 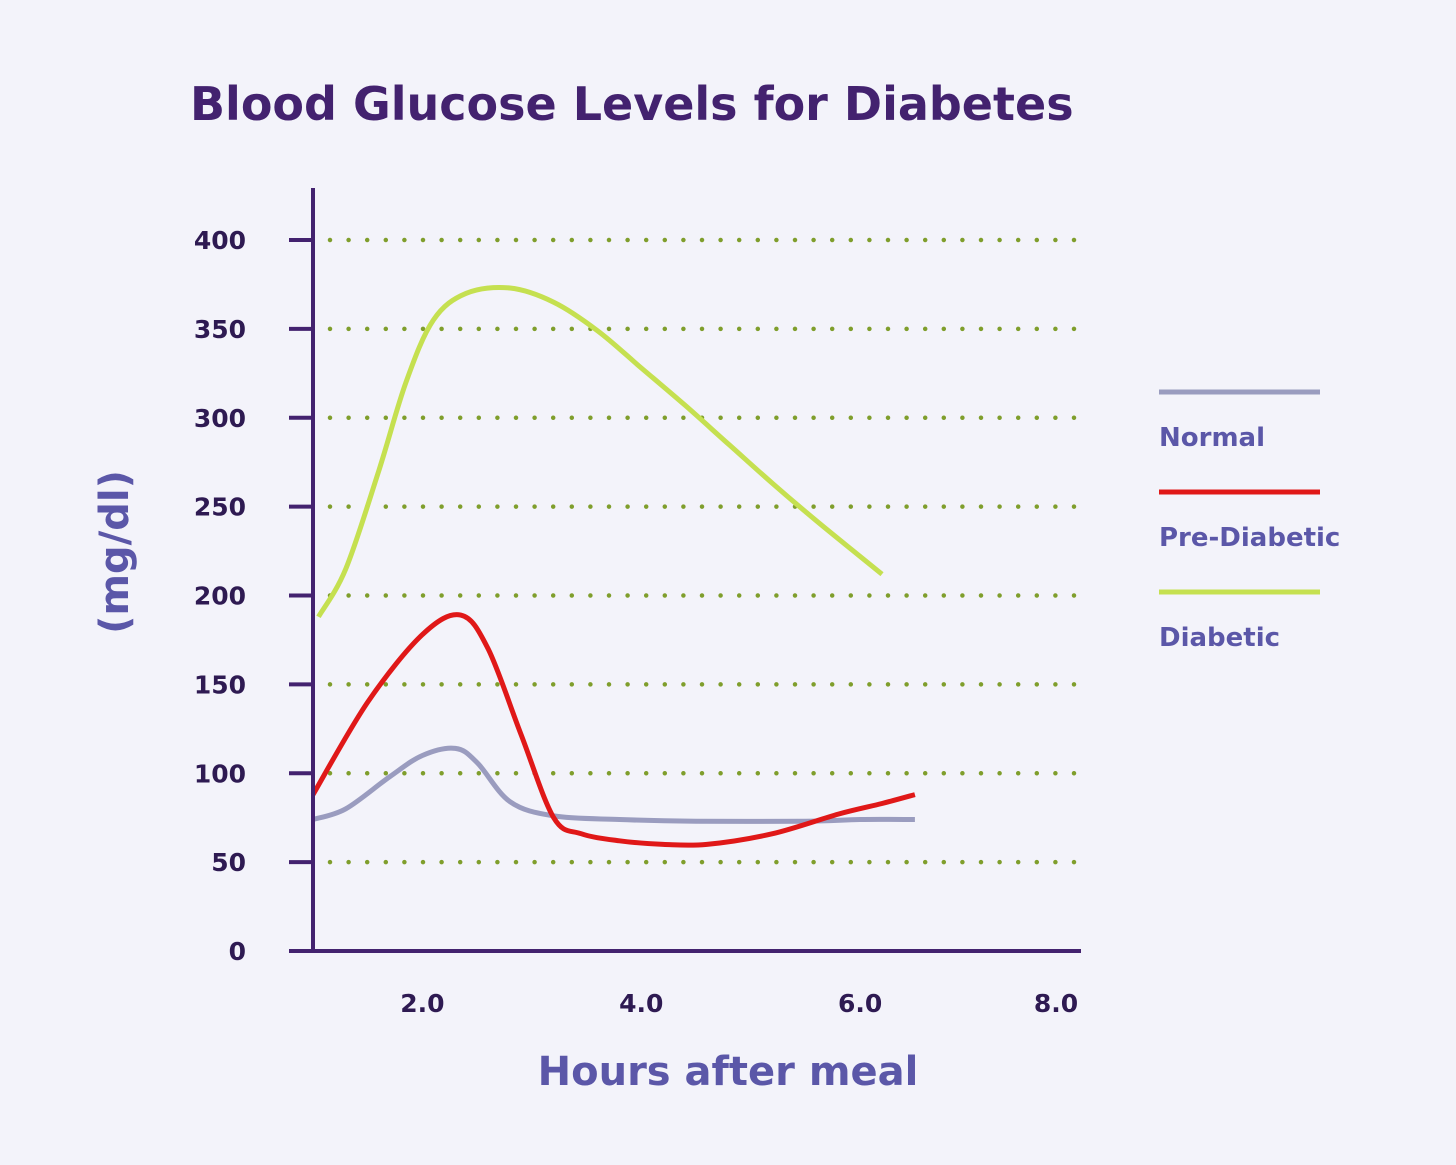 What do you see at coordinates (613, 730) in the screenshot?
I see `series-line-pre-diabetic` at bounding box center [613, 730].